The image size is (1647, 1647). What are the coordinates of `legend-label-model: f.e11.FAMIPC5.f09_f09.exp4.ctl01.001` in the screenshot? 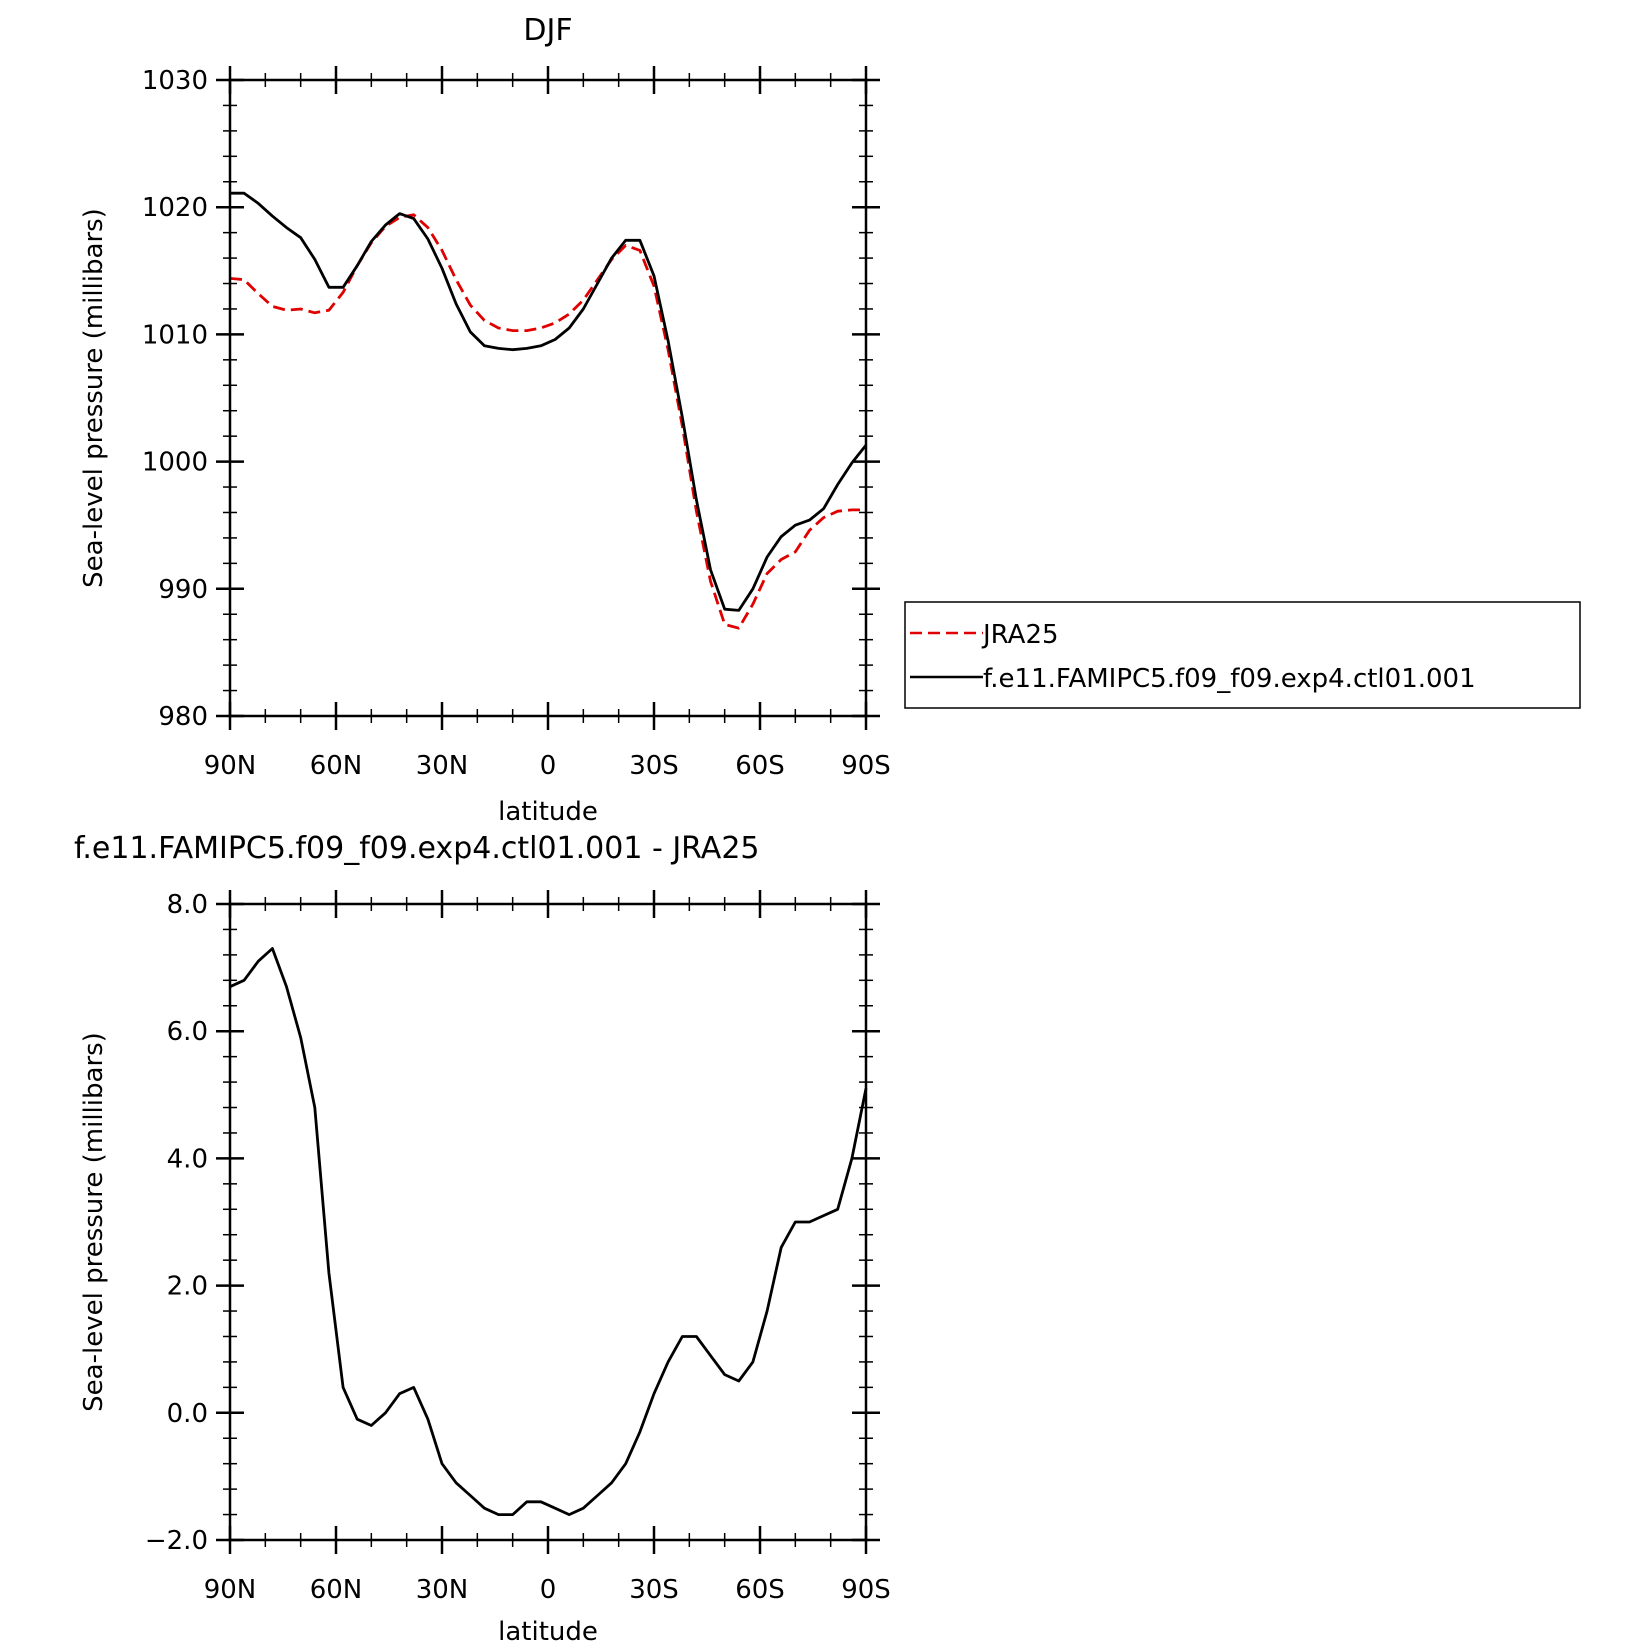 It's located at (1229, 679).